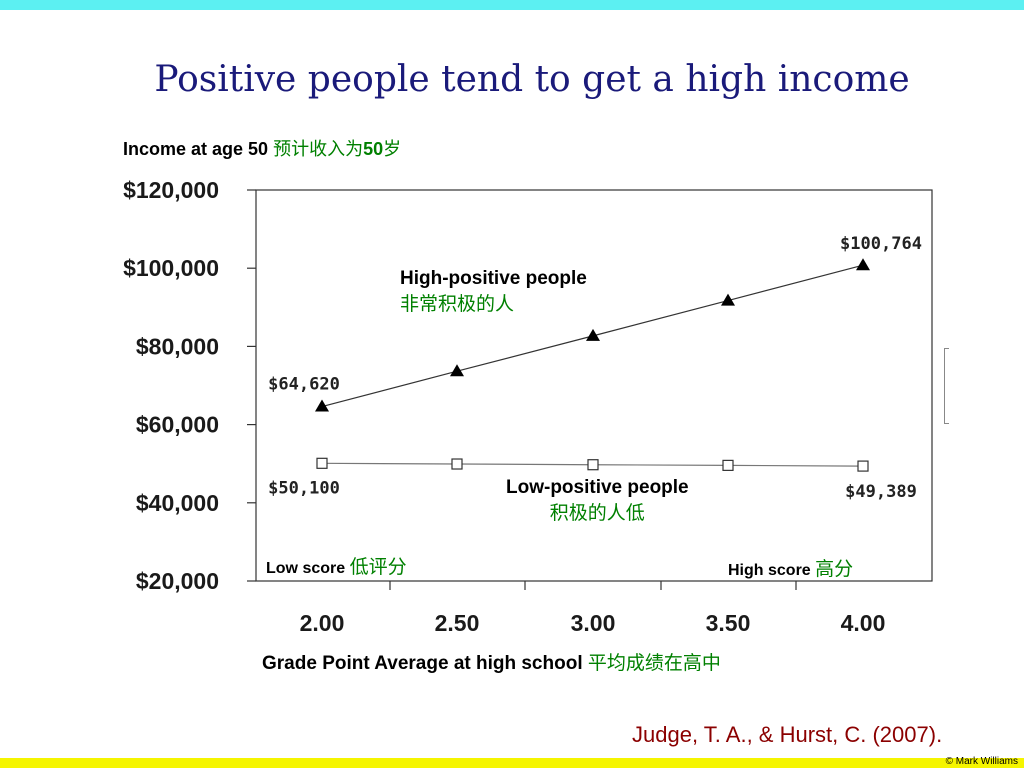 This screenshot has height=768, width=1024. I want to click on low-score-text-cn: 低评分, so click(378, 567).